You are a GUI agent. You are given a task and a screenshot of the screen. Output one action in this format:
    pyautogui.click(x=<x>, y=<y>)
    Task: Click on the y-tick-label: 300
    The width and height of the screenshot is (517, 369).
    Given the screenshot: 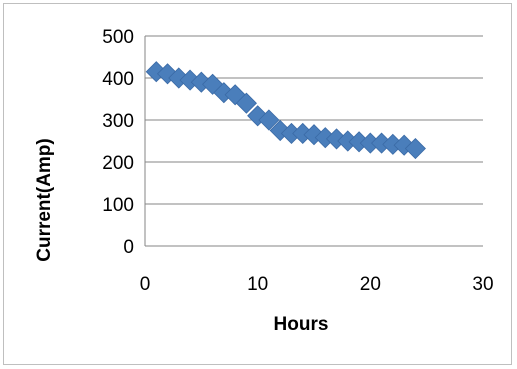 What is the action you would take?
    pyautogui.click(x=118, y=121)
    